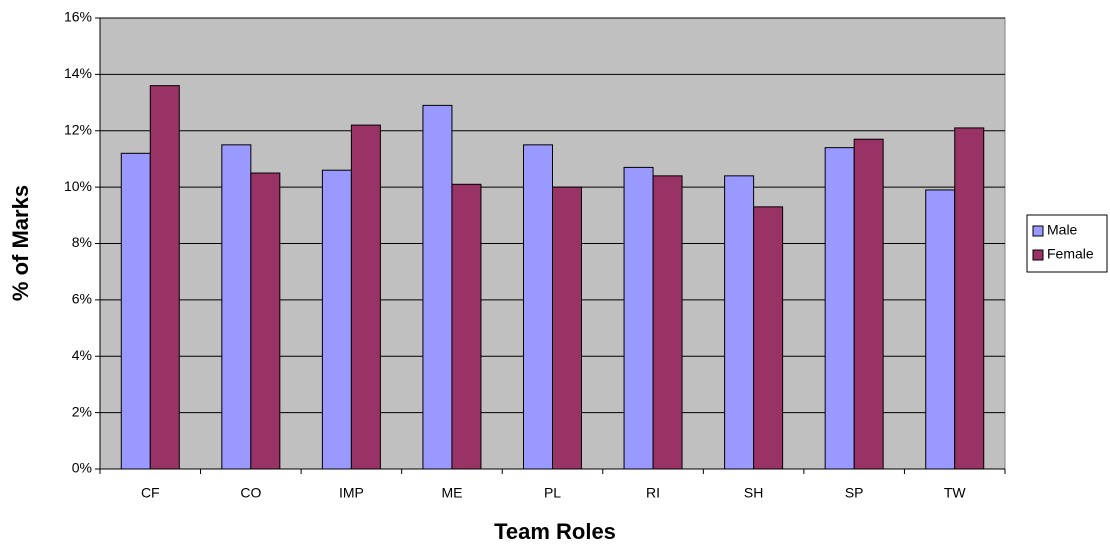  I want to click on y-axis-title: % of Marks, so click(20, 243).